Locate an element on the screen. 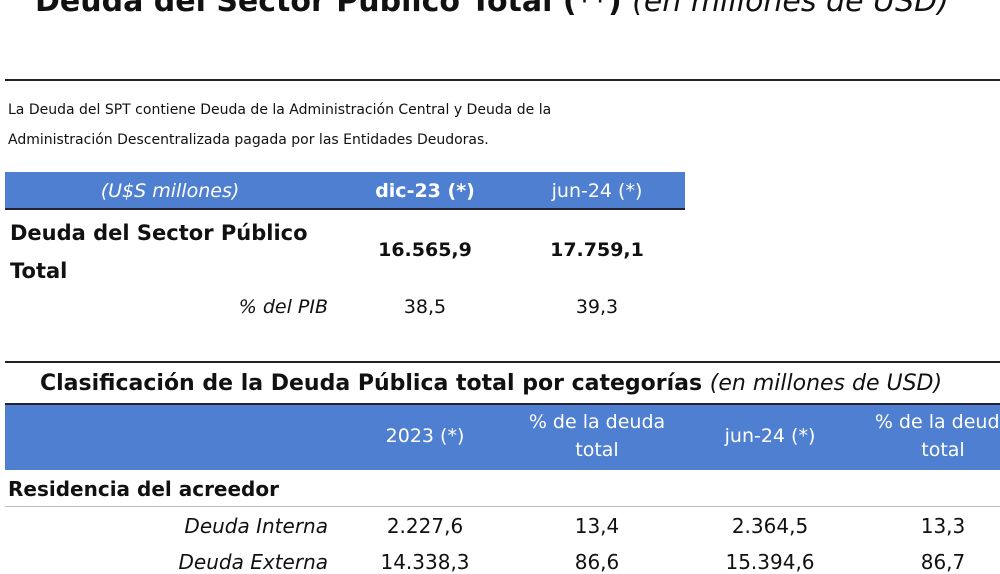  cell: 86,7 is located at coordinates (943, 562).